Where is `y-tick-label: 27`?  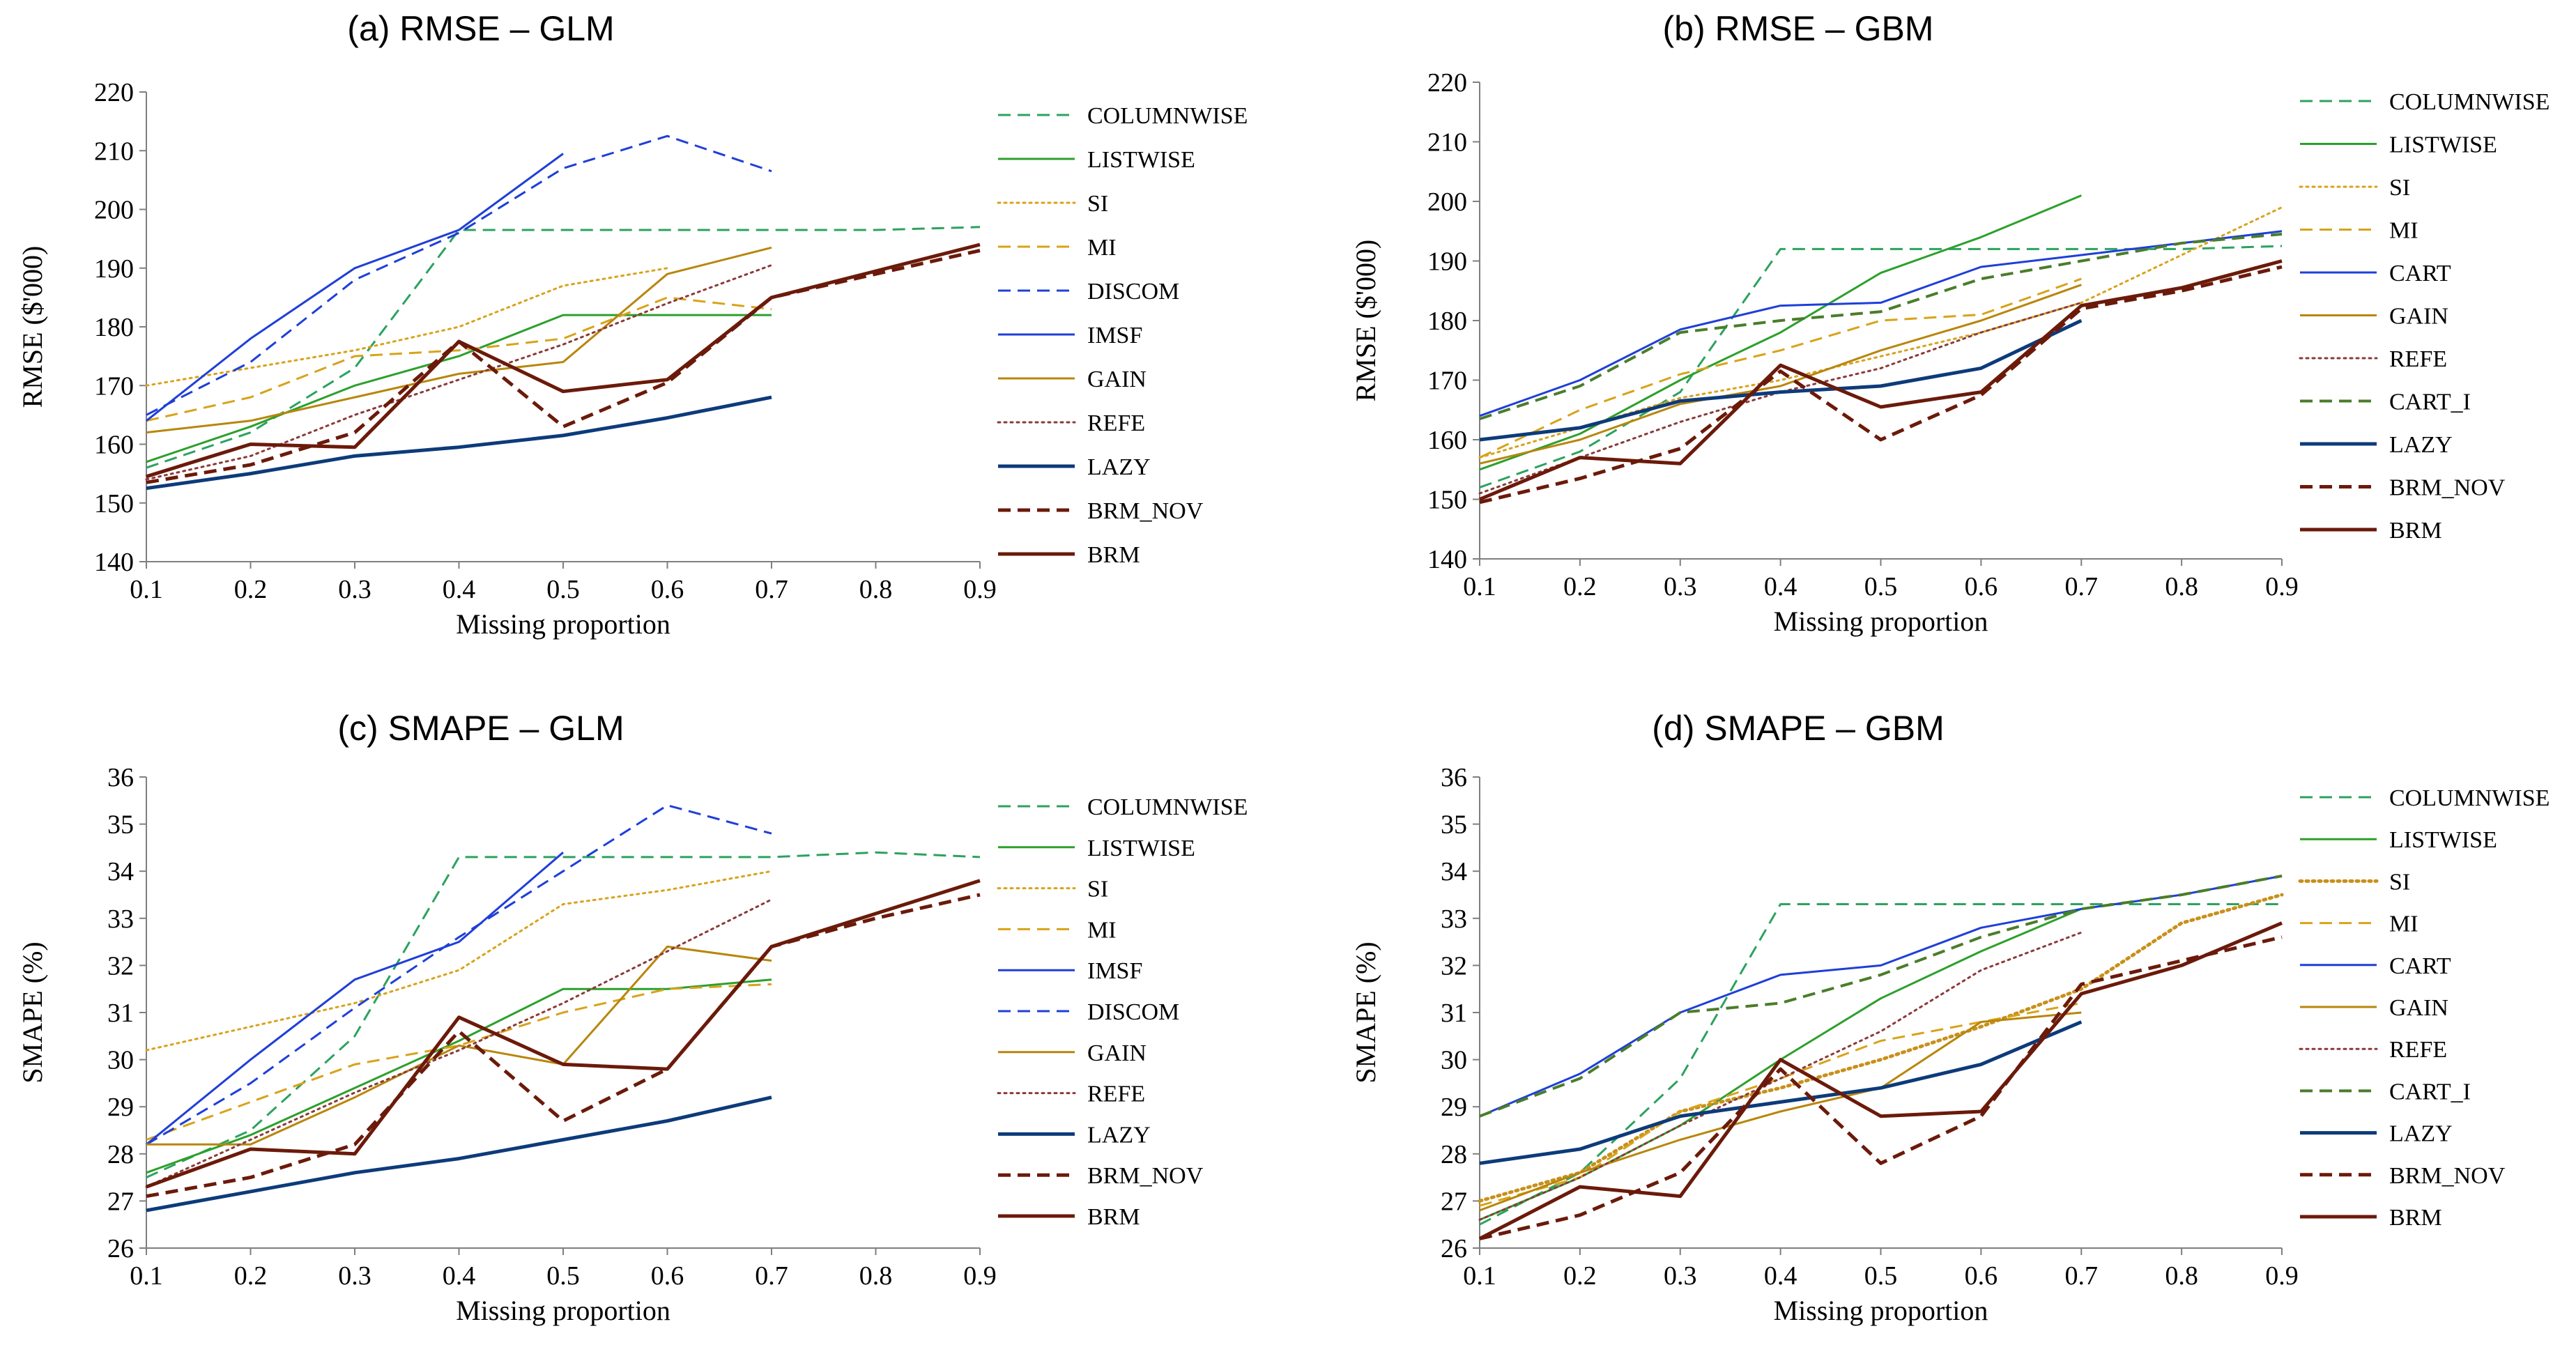 y-tick-label: 27 is located at coordinates (120, 1201).